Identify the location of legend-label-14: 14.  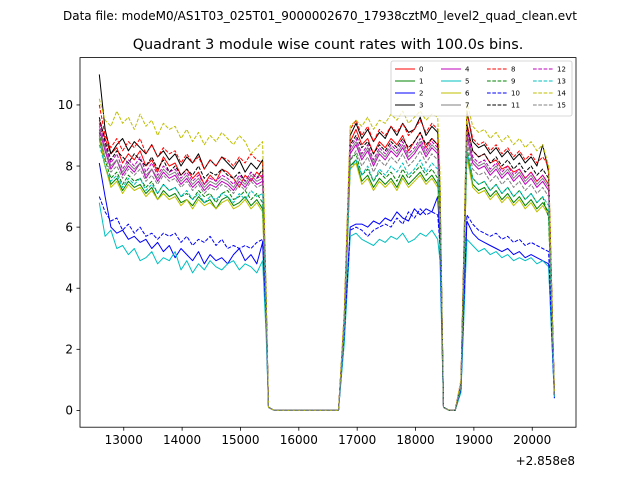
(561, 94).